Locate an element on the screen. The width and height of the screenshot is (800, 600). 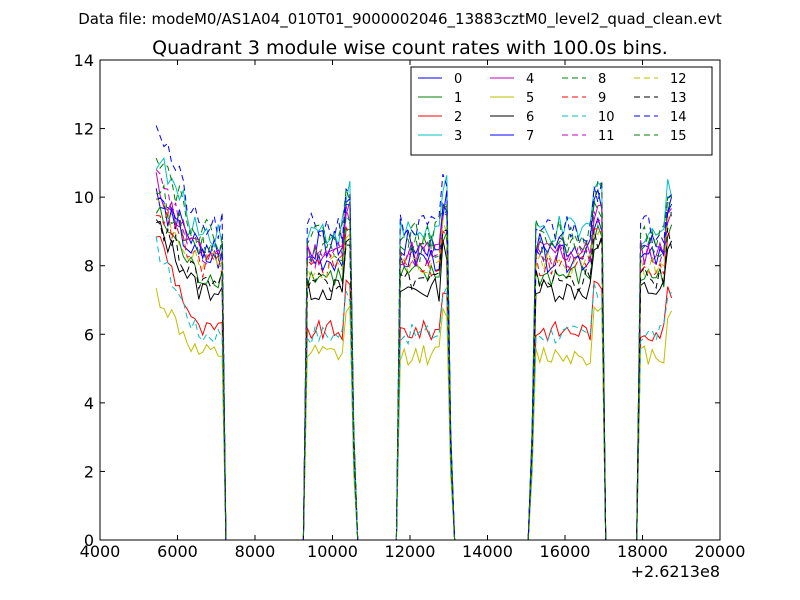
legend-label-13: 13 is located at coordinates (678, 98).